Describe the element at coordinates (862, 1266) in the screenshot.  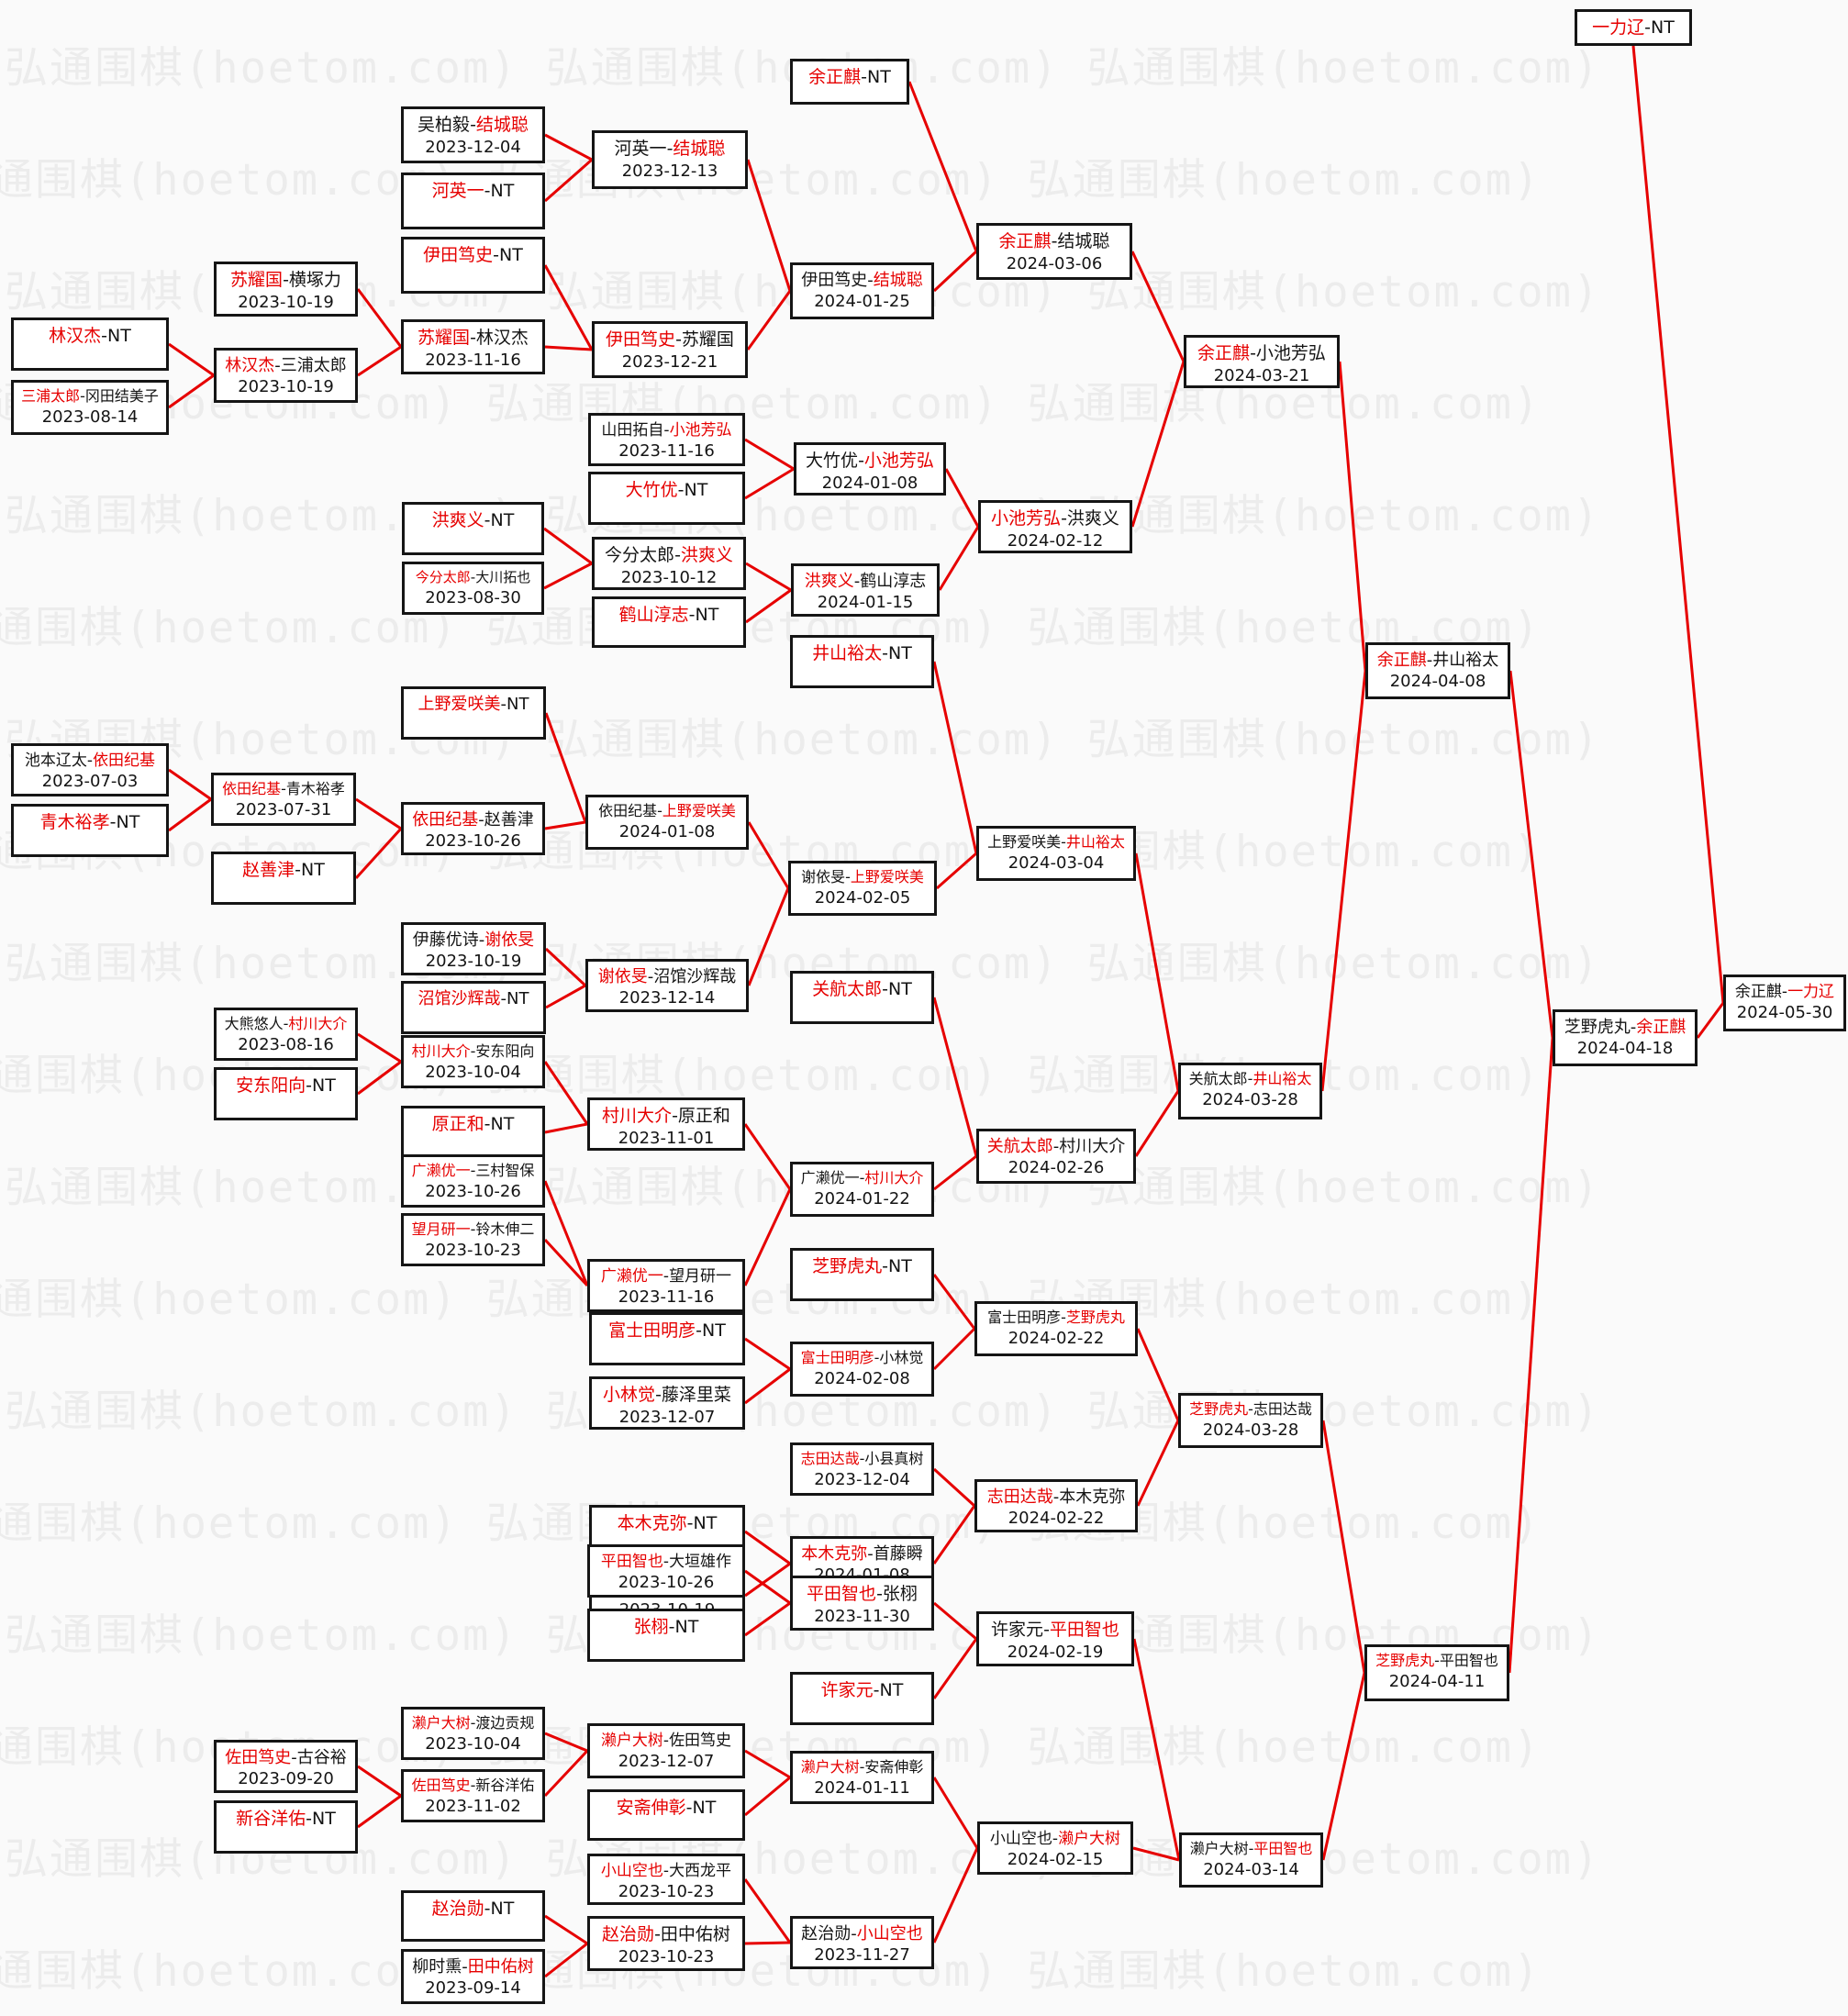
I see `match-players: 芝野虎丸-NT` at that location.